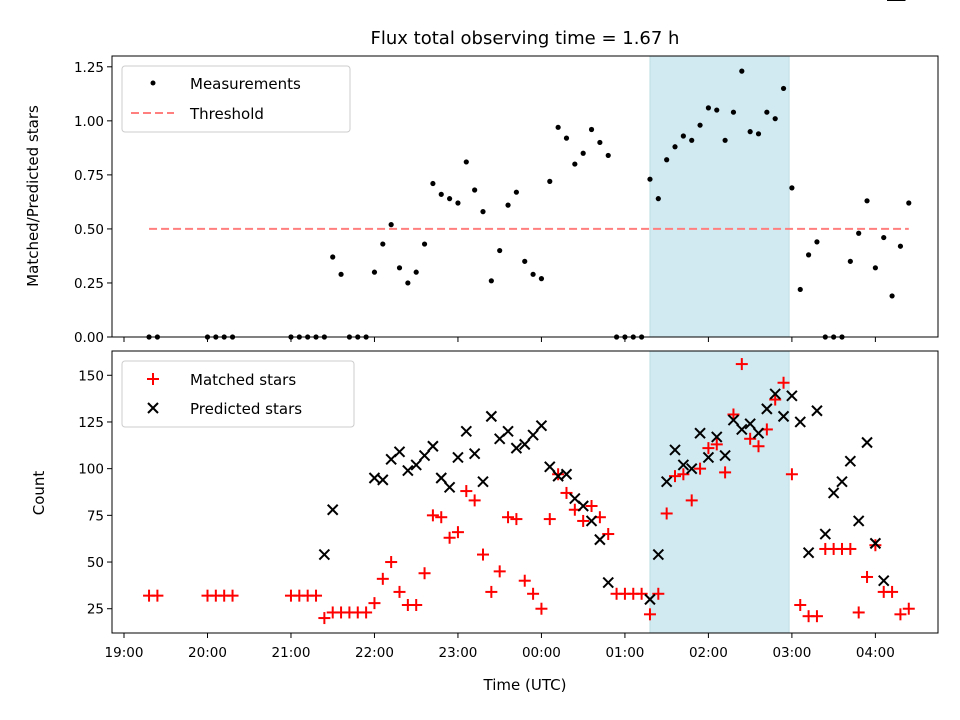 The image size is (960, 720). I want to click on x-tick-label: 04:00, so click(875, 653).